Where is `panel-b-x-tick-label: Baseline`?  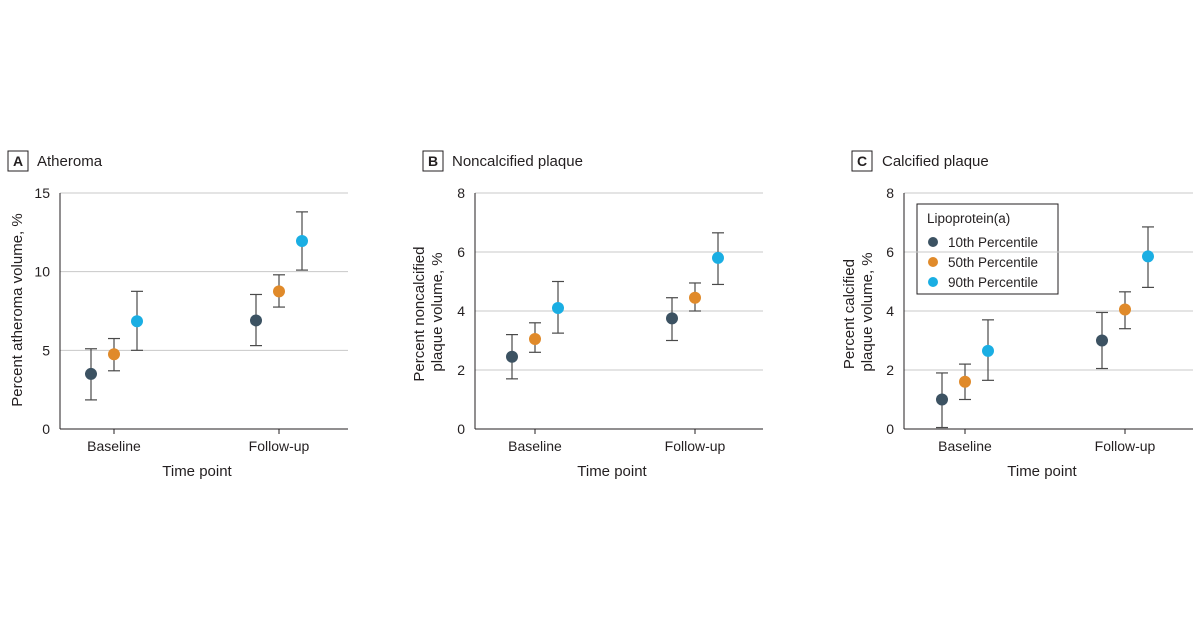
panel-b-x-tick-label: Baseline is located at coordinates (535, 446).